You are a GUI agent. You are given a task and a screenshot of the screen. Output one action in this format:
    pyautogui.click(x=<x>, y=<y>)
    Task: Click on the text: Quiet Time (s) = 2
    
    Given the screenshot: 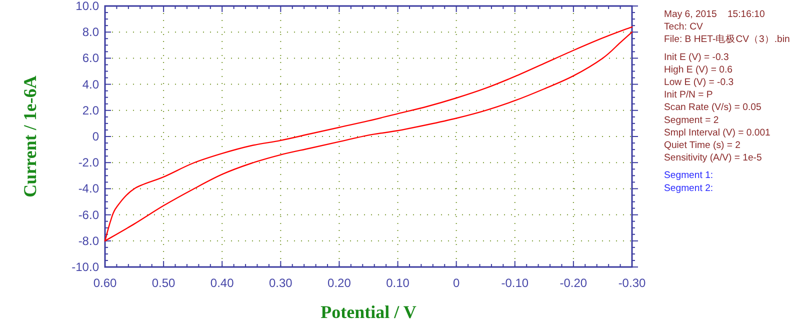 What is the action you would take?
    pyautogui.click(x=702, y=145)
    